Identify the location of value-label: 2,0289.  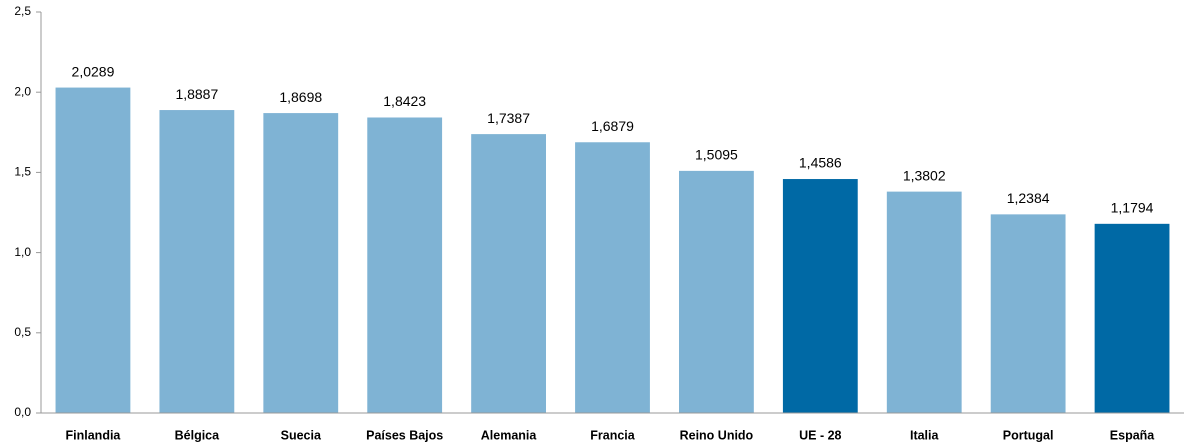
(93, 71).